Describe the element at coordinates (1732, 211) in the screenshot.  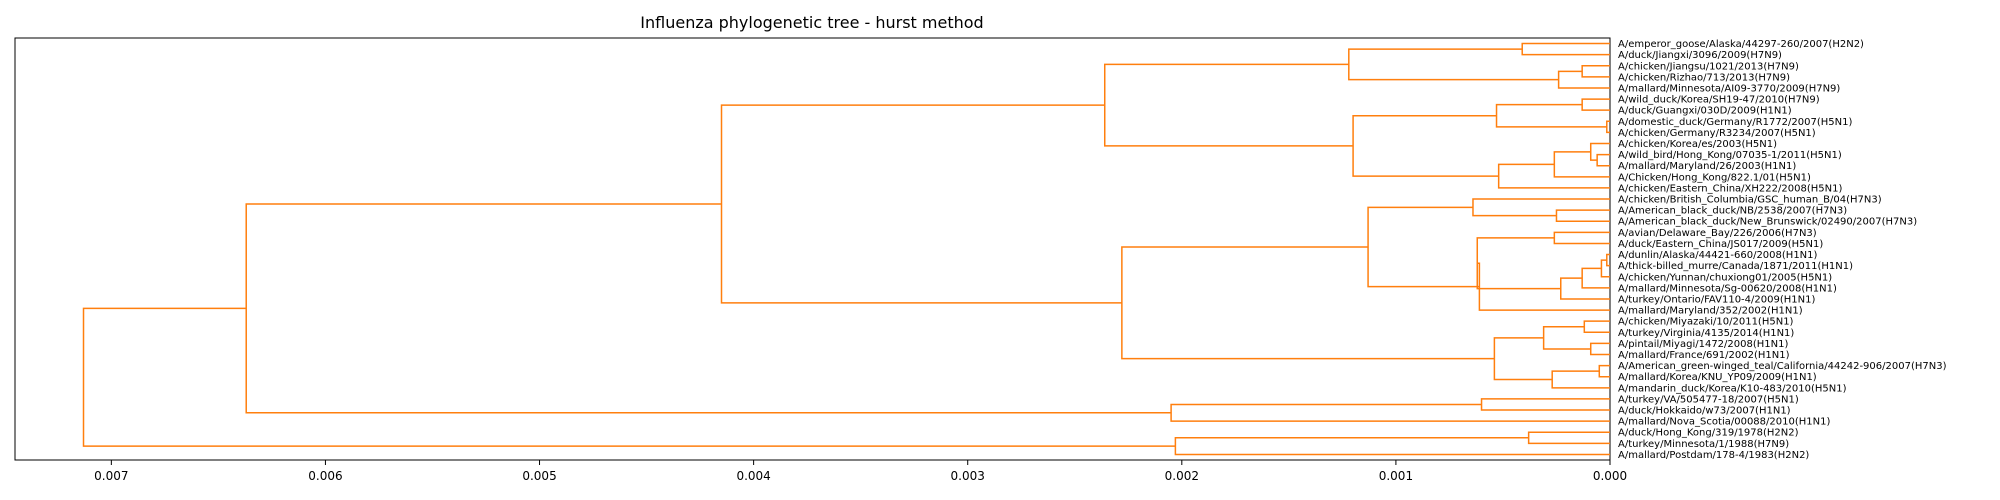
I see `leaf-label: A/American_black_duck/NB/2538/2007(H7N3)` at that location.